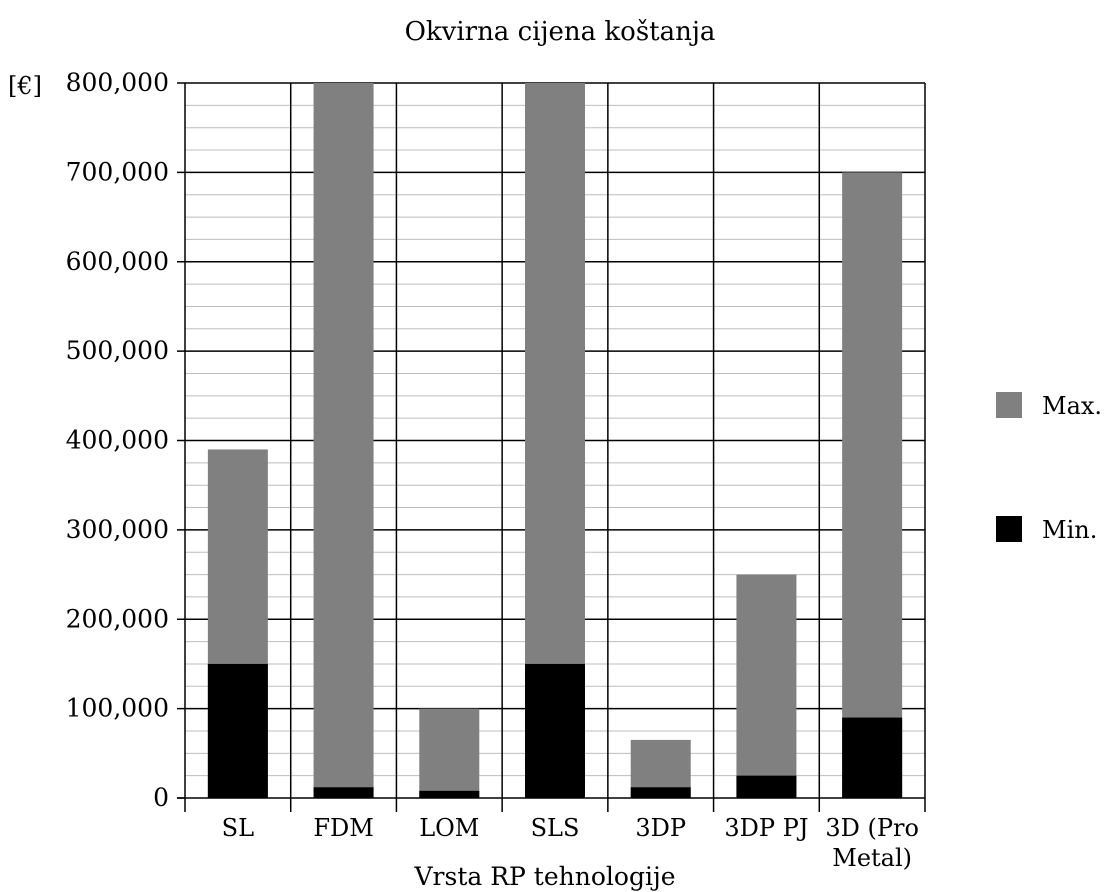  I want to click on legend-label: Min., so click(1069, 530).